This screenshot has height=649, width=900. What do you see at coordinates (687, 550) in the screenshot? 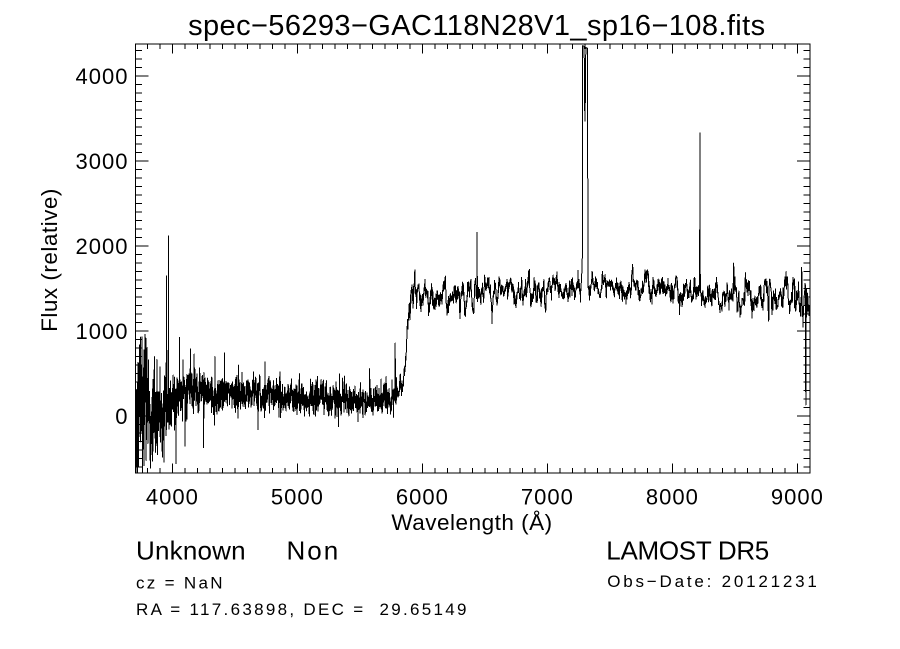
I see `svg-text: LAMOST DR5` at bounding box center [687, 550].